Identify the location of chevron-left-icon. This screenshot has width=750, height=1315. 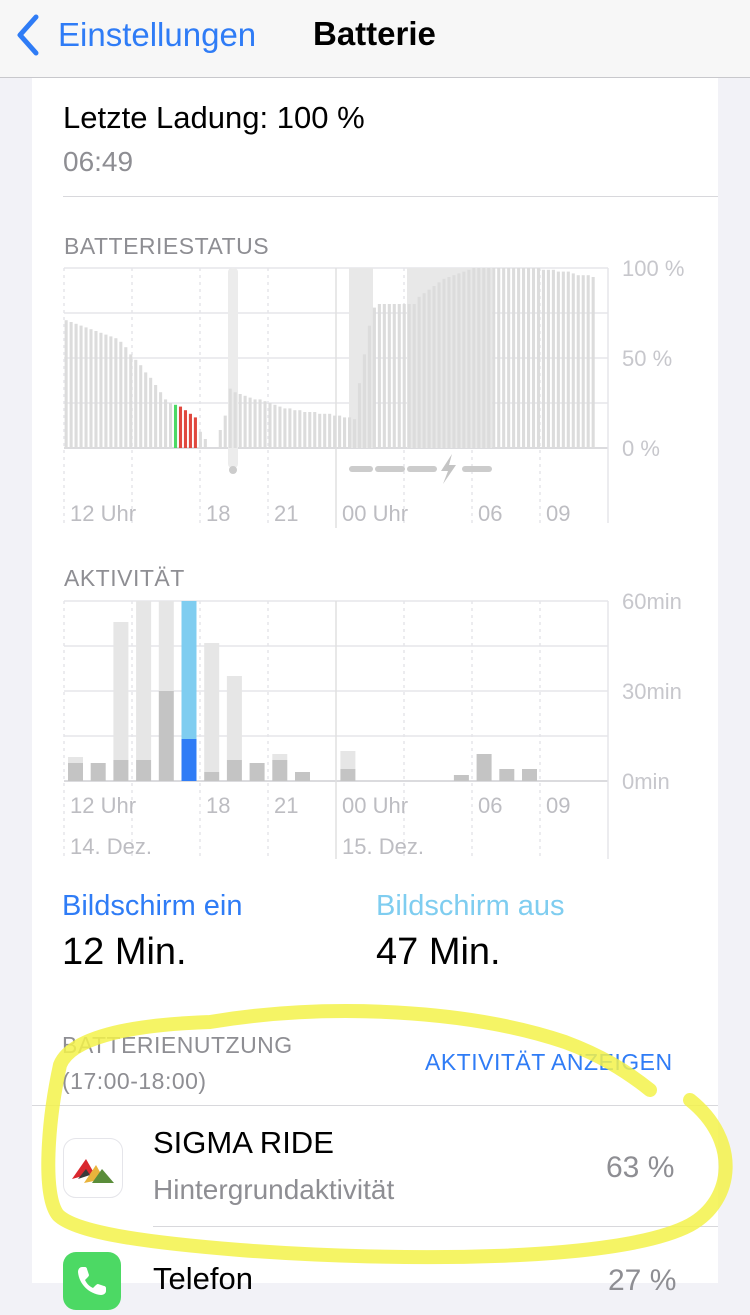
(28, 35).